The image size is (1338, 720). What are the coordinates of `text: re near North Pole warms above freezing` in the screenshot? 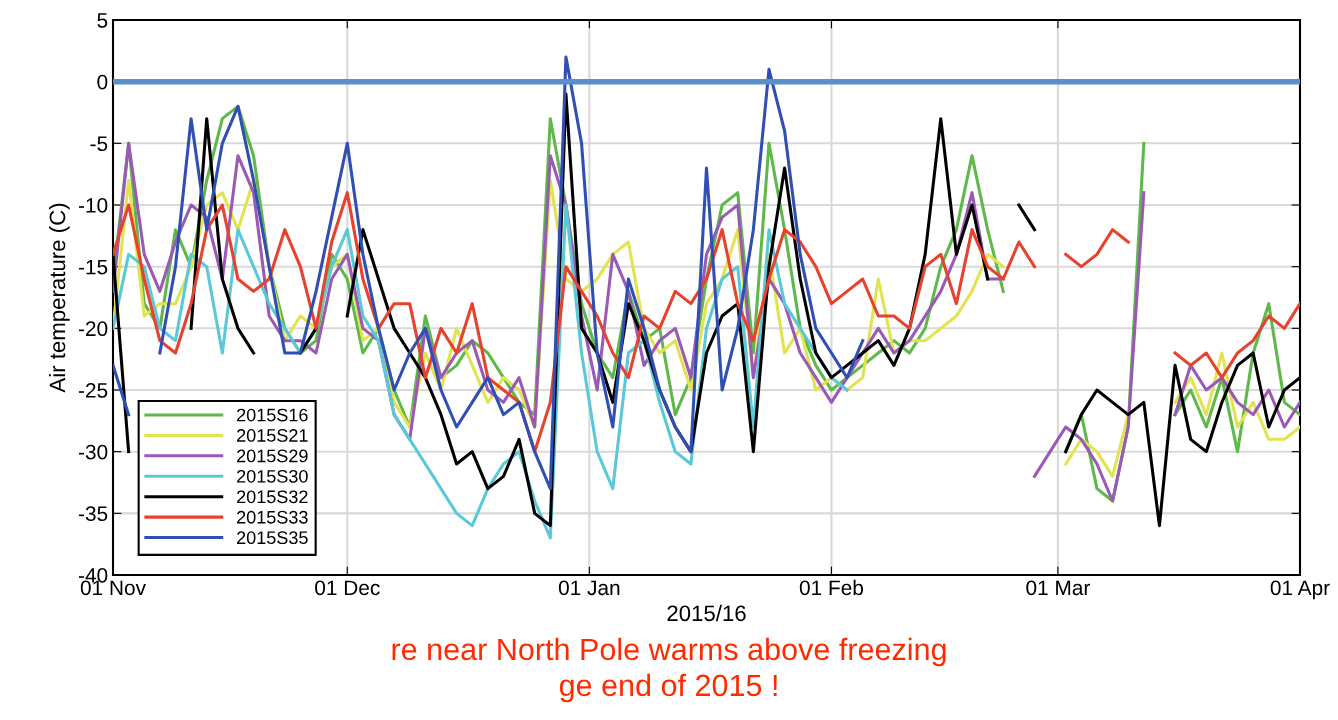 It's located at (669, 652).